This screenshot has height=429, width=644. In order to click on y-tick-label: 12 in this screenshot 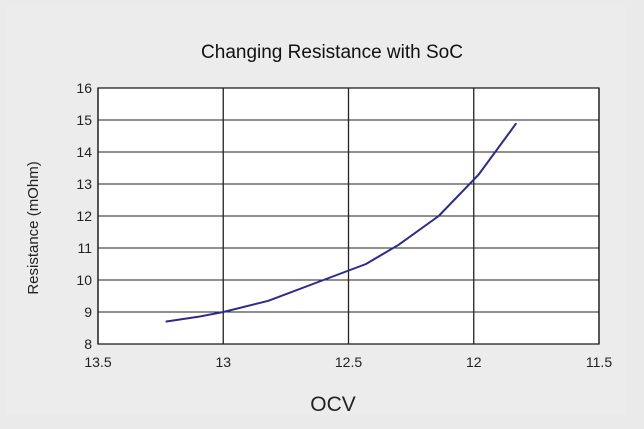, I will do `click(84, 216)`.